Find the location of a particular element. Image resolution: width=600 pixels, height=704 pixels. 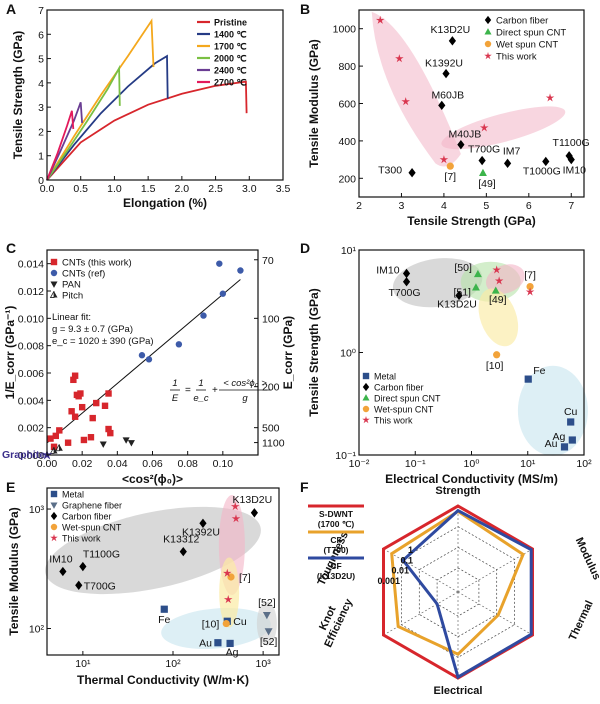

y-tick-label: 2 is located at coordinates (41, 132).